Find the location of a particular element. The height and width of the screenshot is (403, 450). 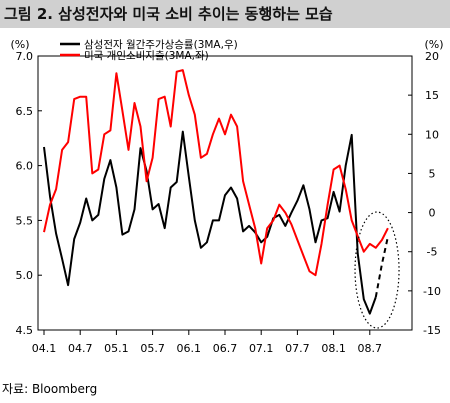

x-tick-label-2: 05.1 is located at coordinates (116, 348).